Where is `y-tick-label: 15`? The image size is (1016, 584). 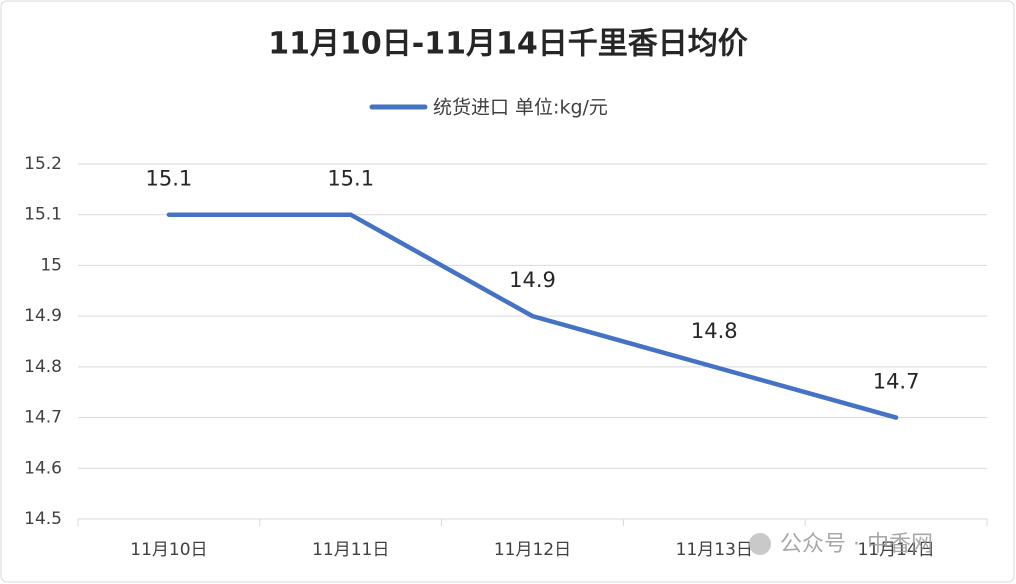 y-tick-label: 15 is located at coordinates (51, 265).